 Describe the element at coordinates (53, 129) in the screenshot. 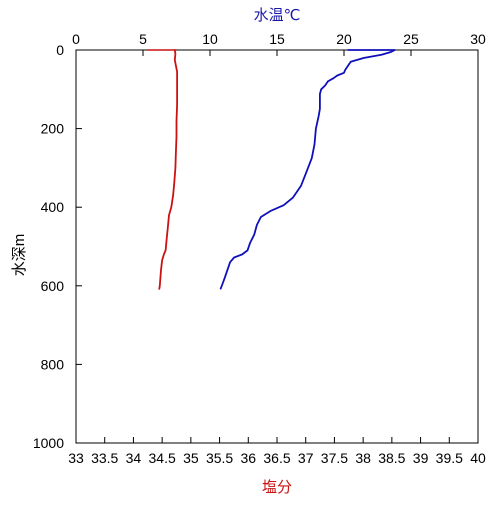

I see `y-tick-label: 200` at that location.